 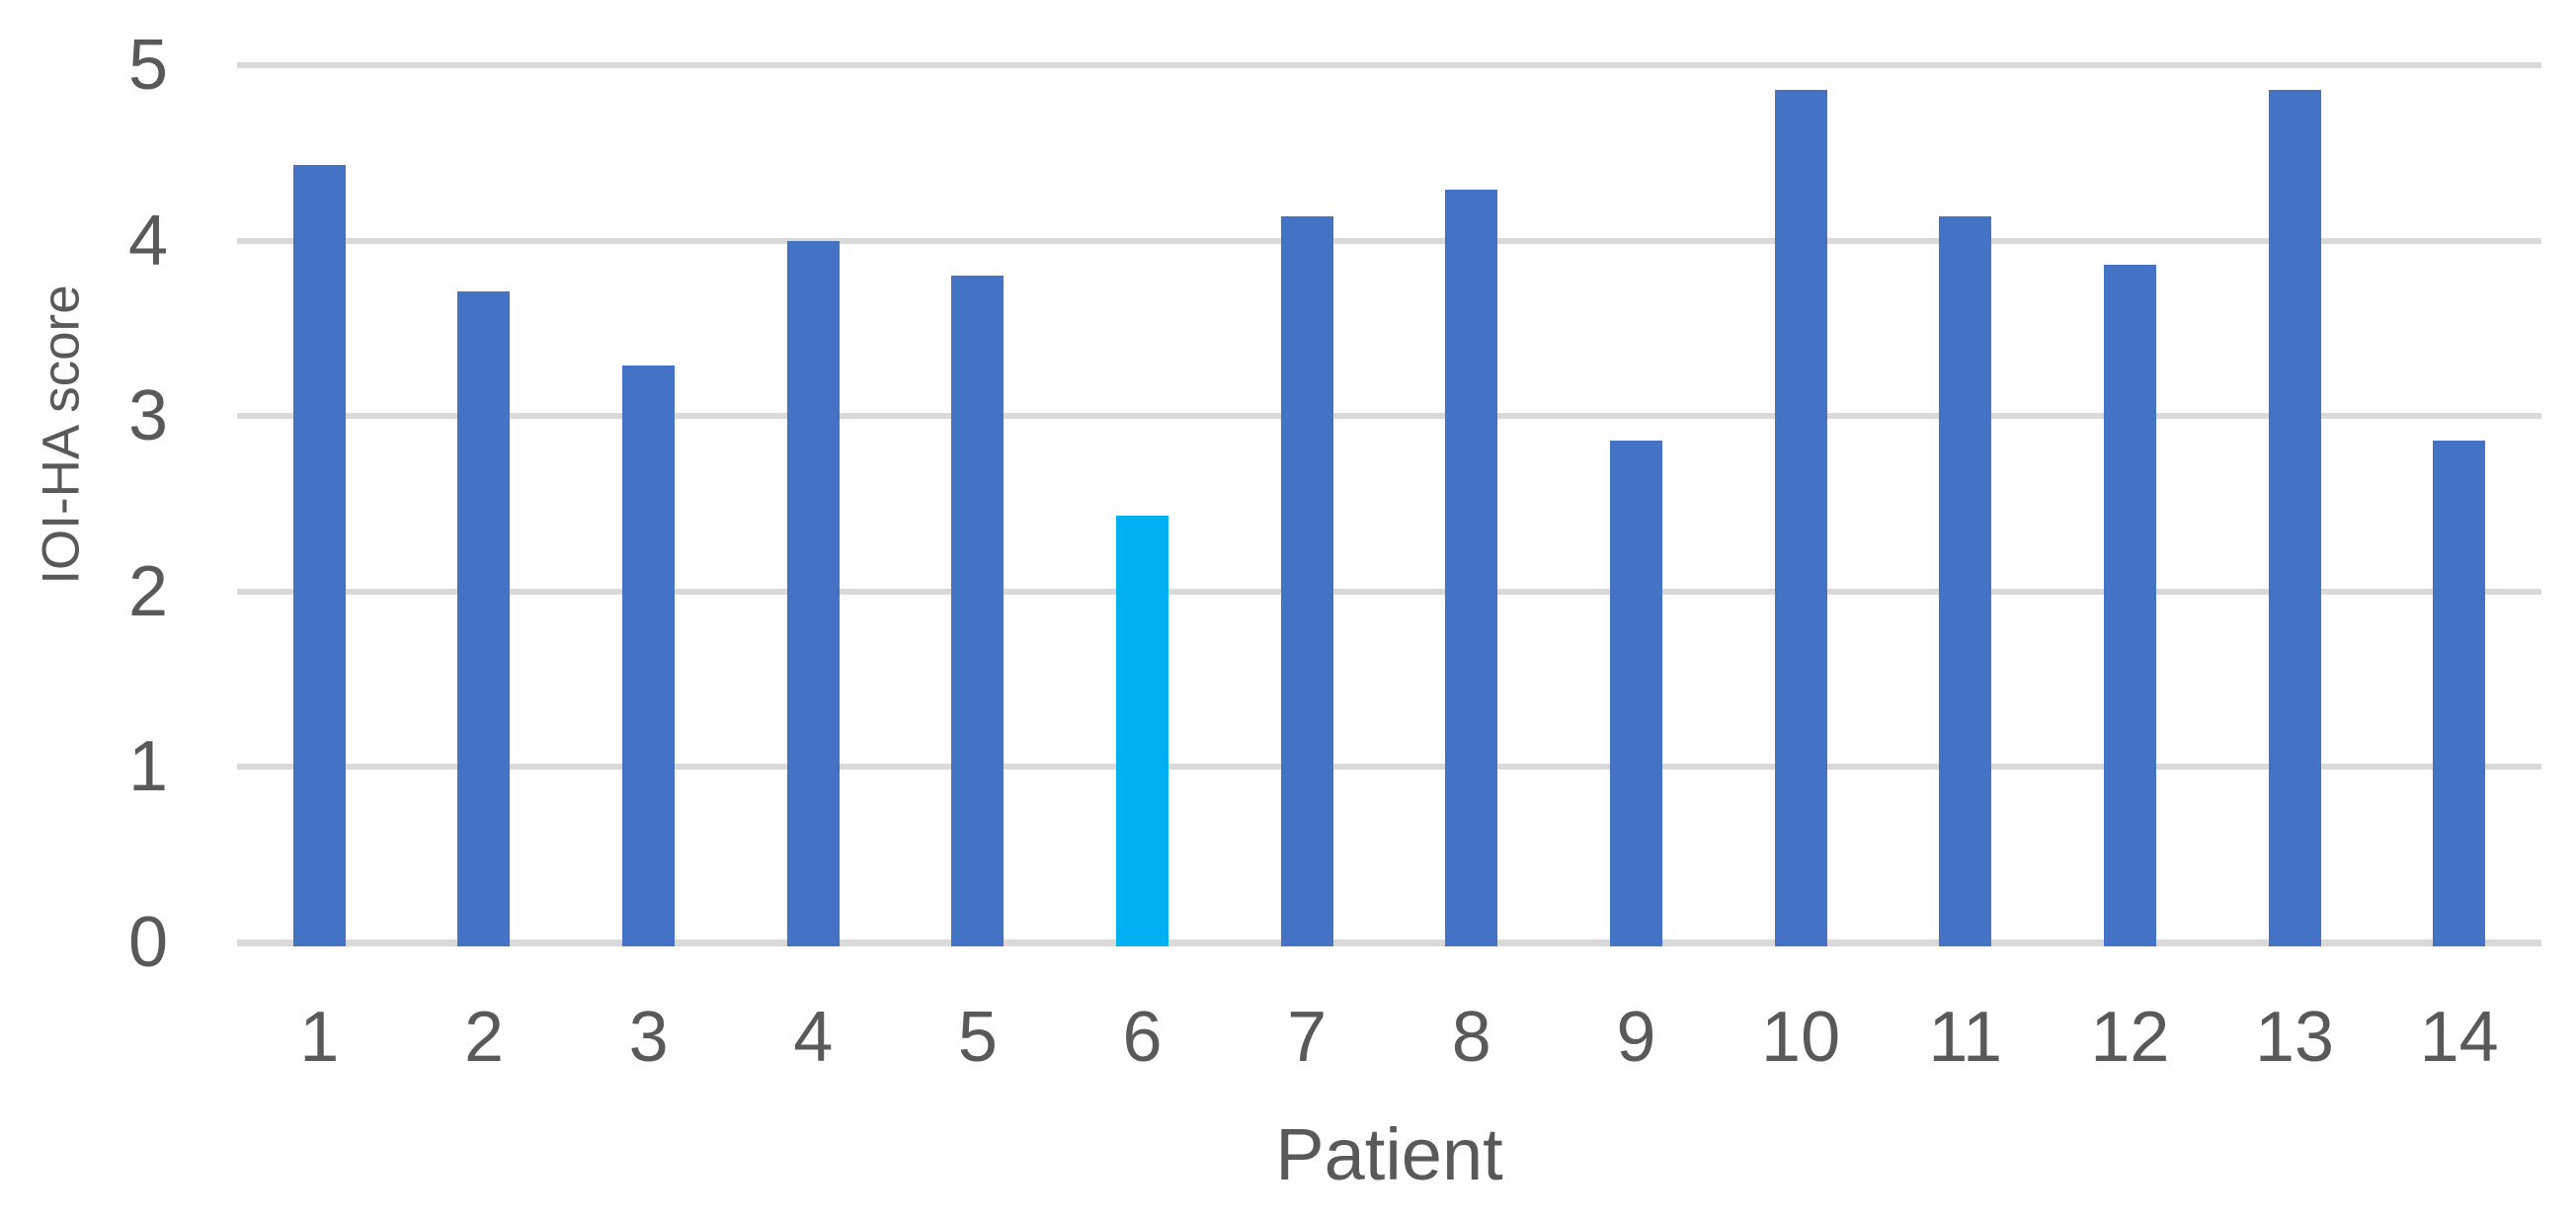 What do you see at coordinates (1636, 1037) in the screenshot?
I see `x-tick-label: 9` at bounding box center [1636, 1037].